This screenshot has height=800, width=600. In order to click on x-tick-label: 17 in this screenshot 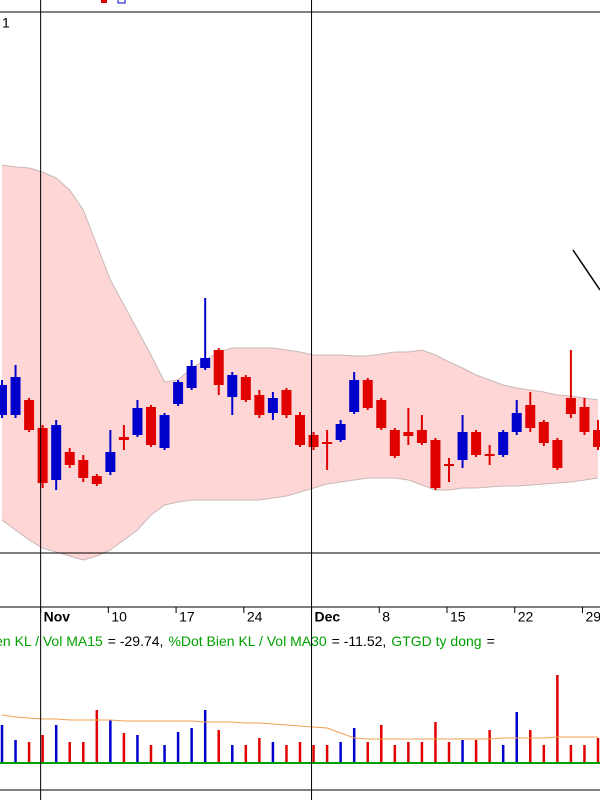, I will do `click(187, 617)`.